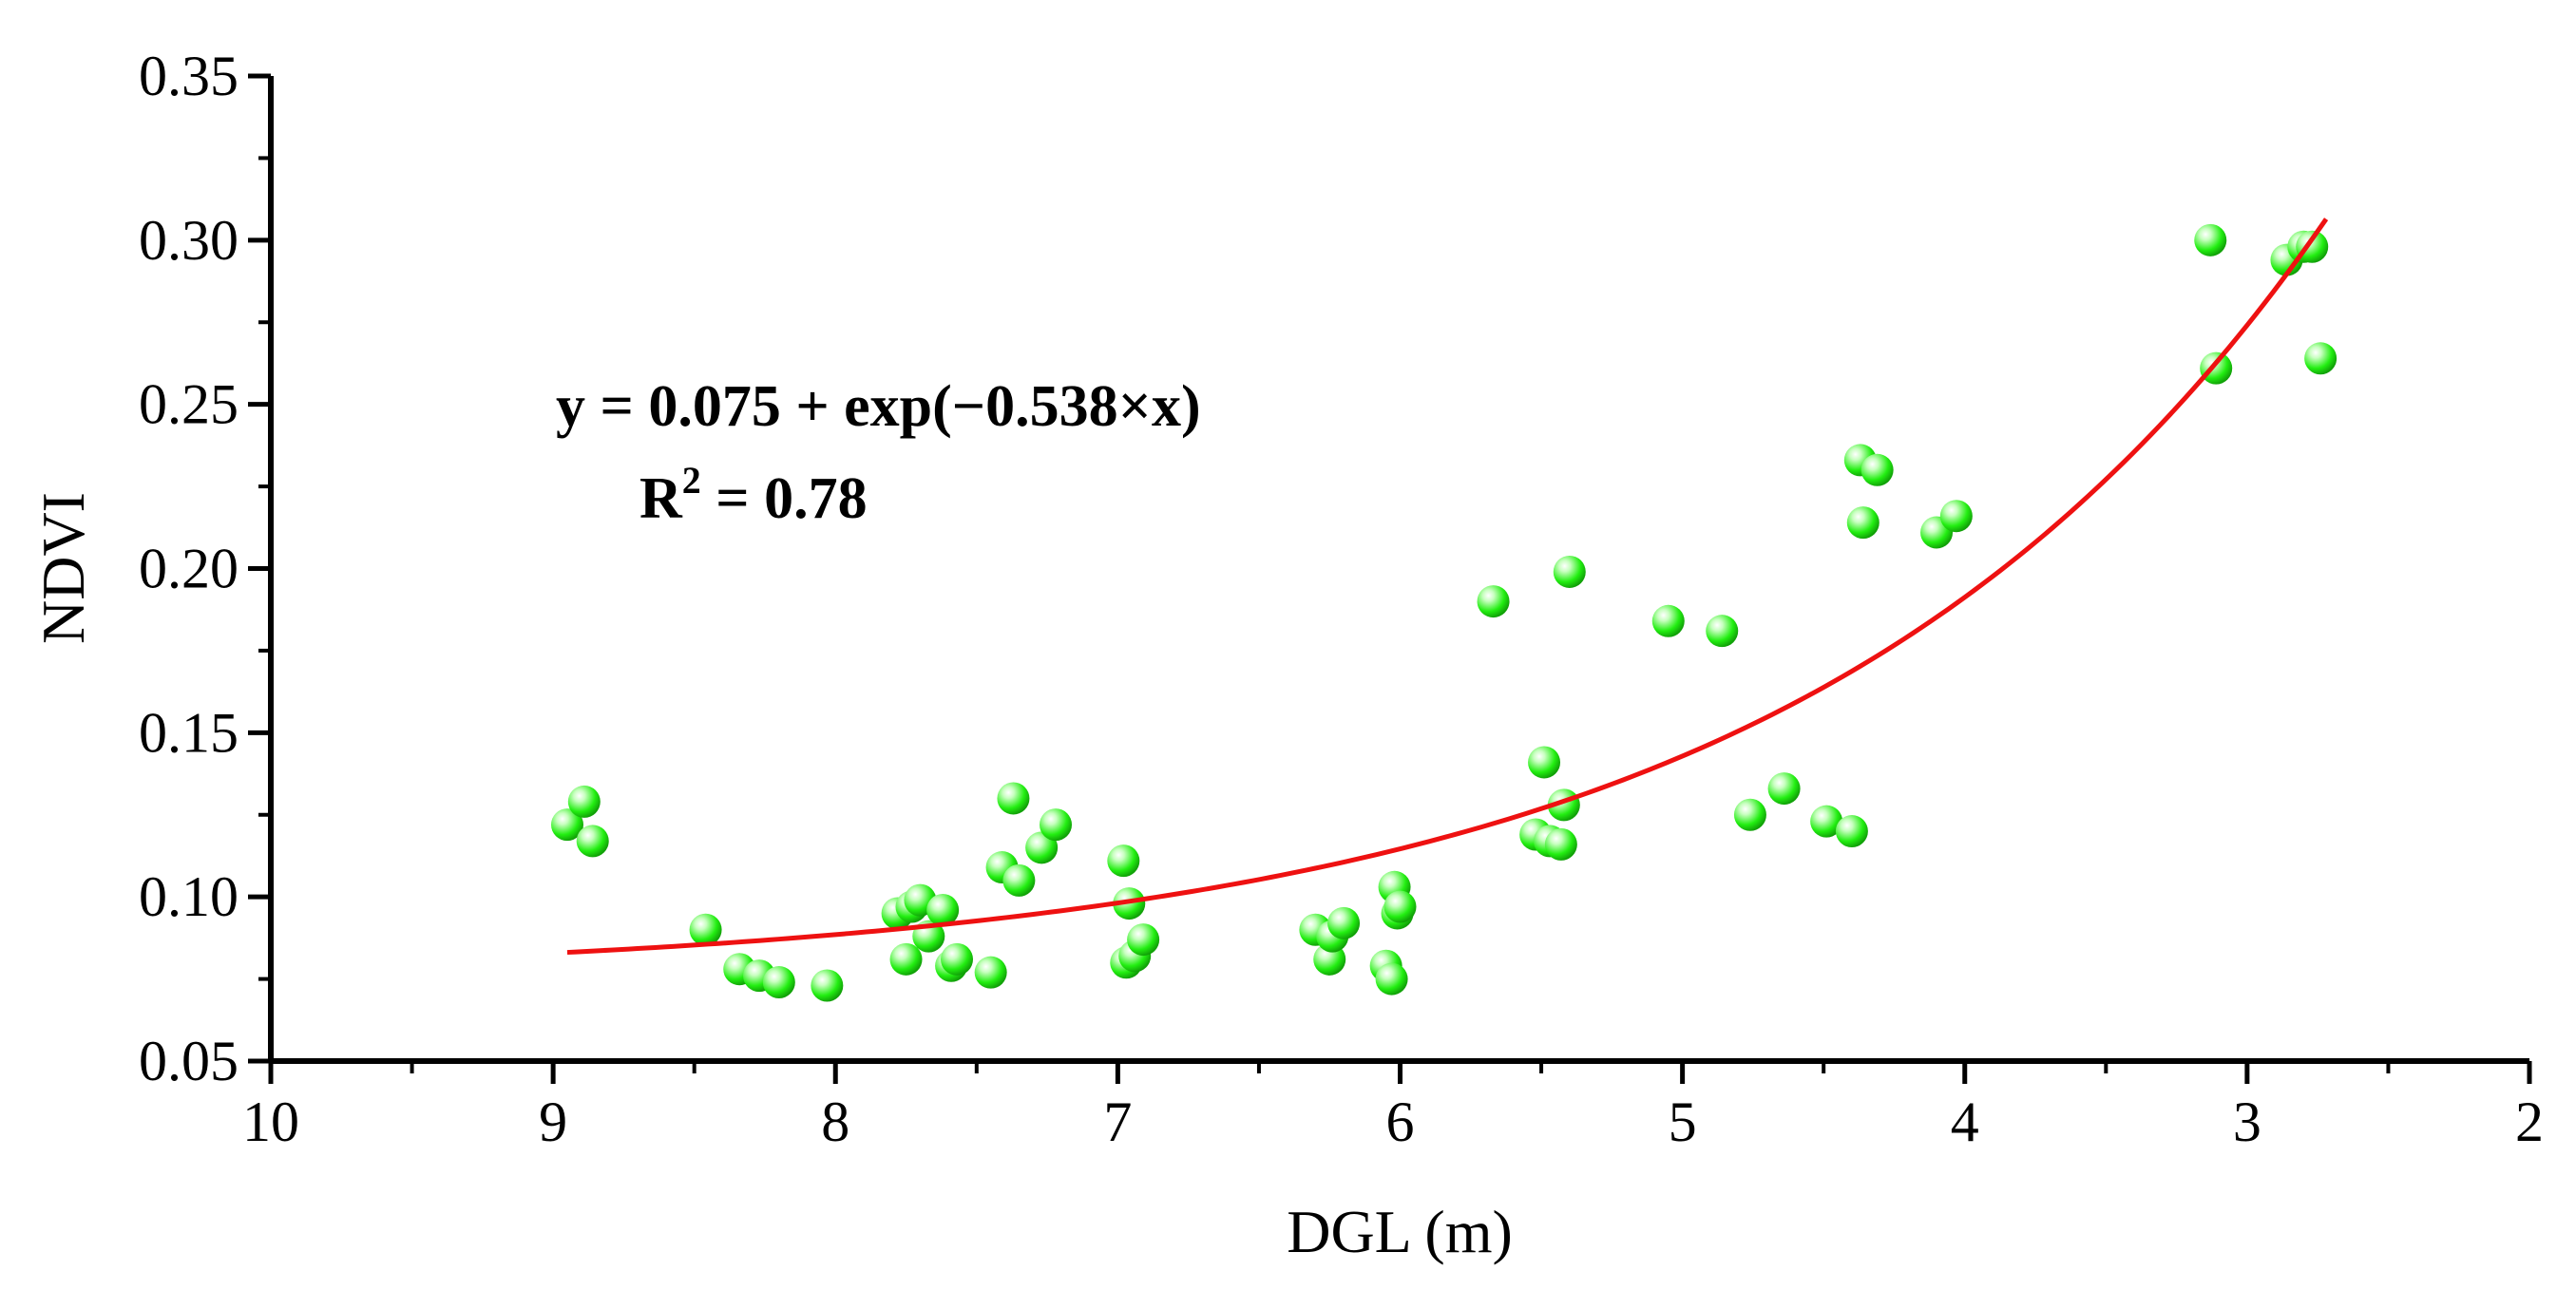 The width and height of the screenshot is (2576, 1290). Describe the element at coordinates (189, 240) in the screenshot. I see `y-tick-label: 0.30` at that location.